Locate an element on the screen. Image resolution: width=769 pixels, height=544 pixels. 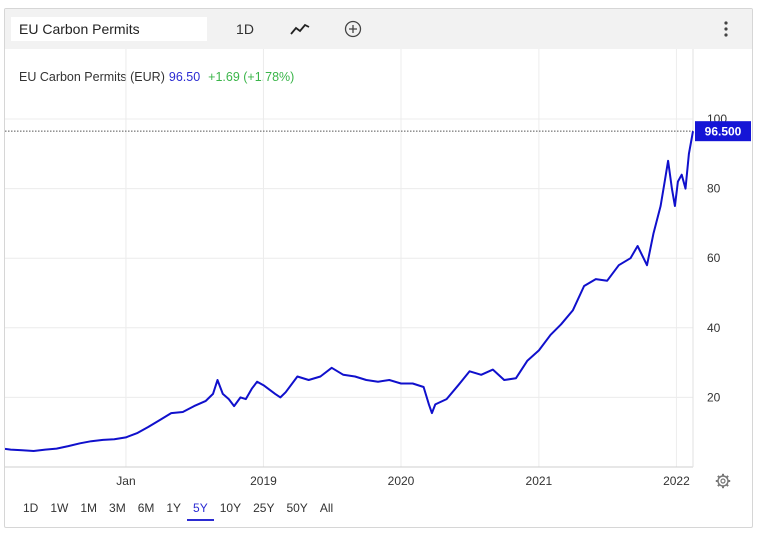
y-tick-label: 60 is located at coordinates (714, 258).